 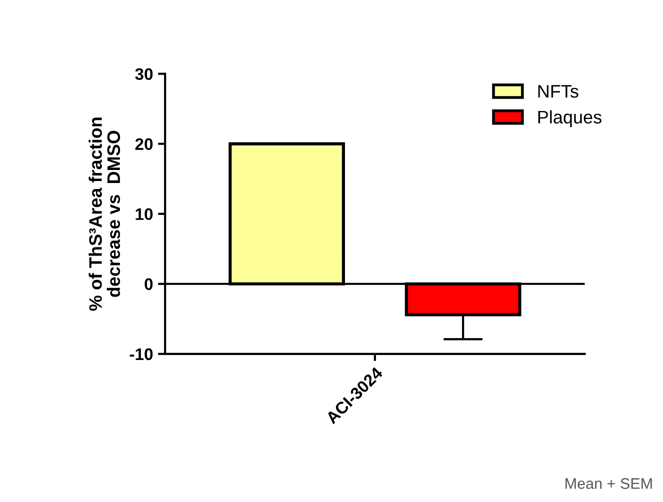 I want to click on text: Mean + SEM, so click(x=609, y=483).